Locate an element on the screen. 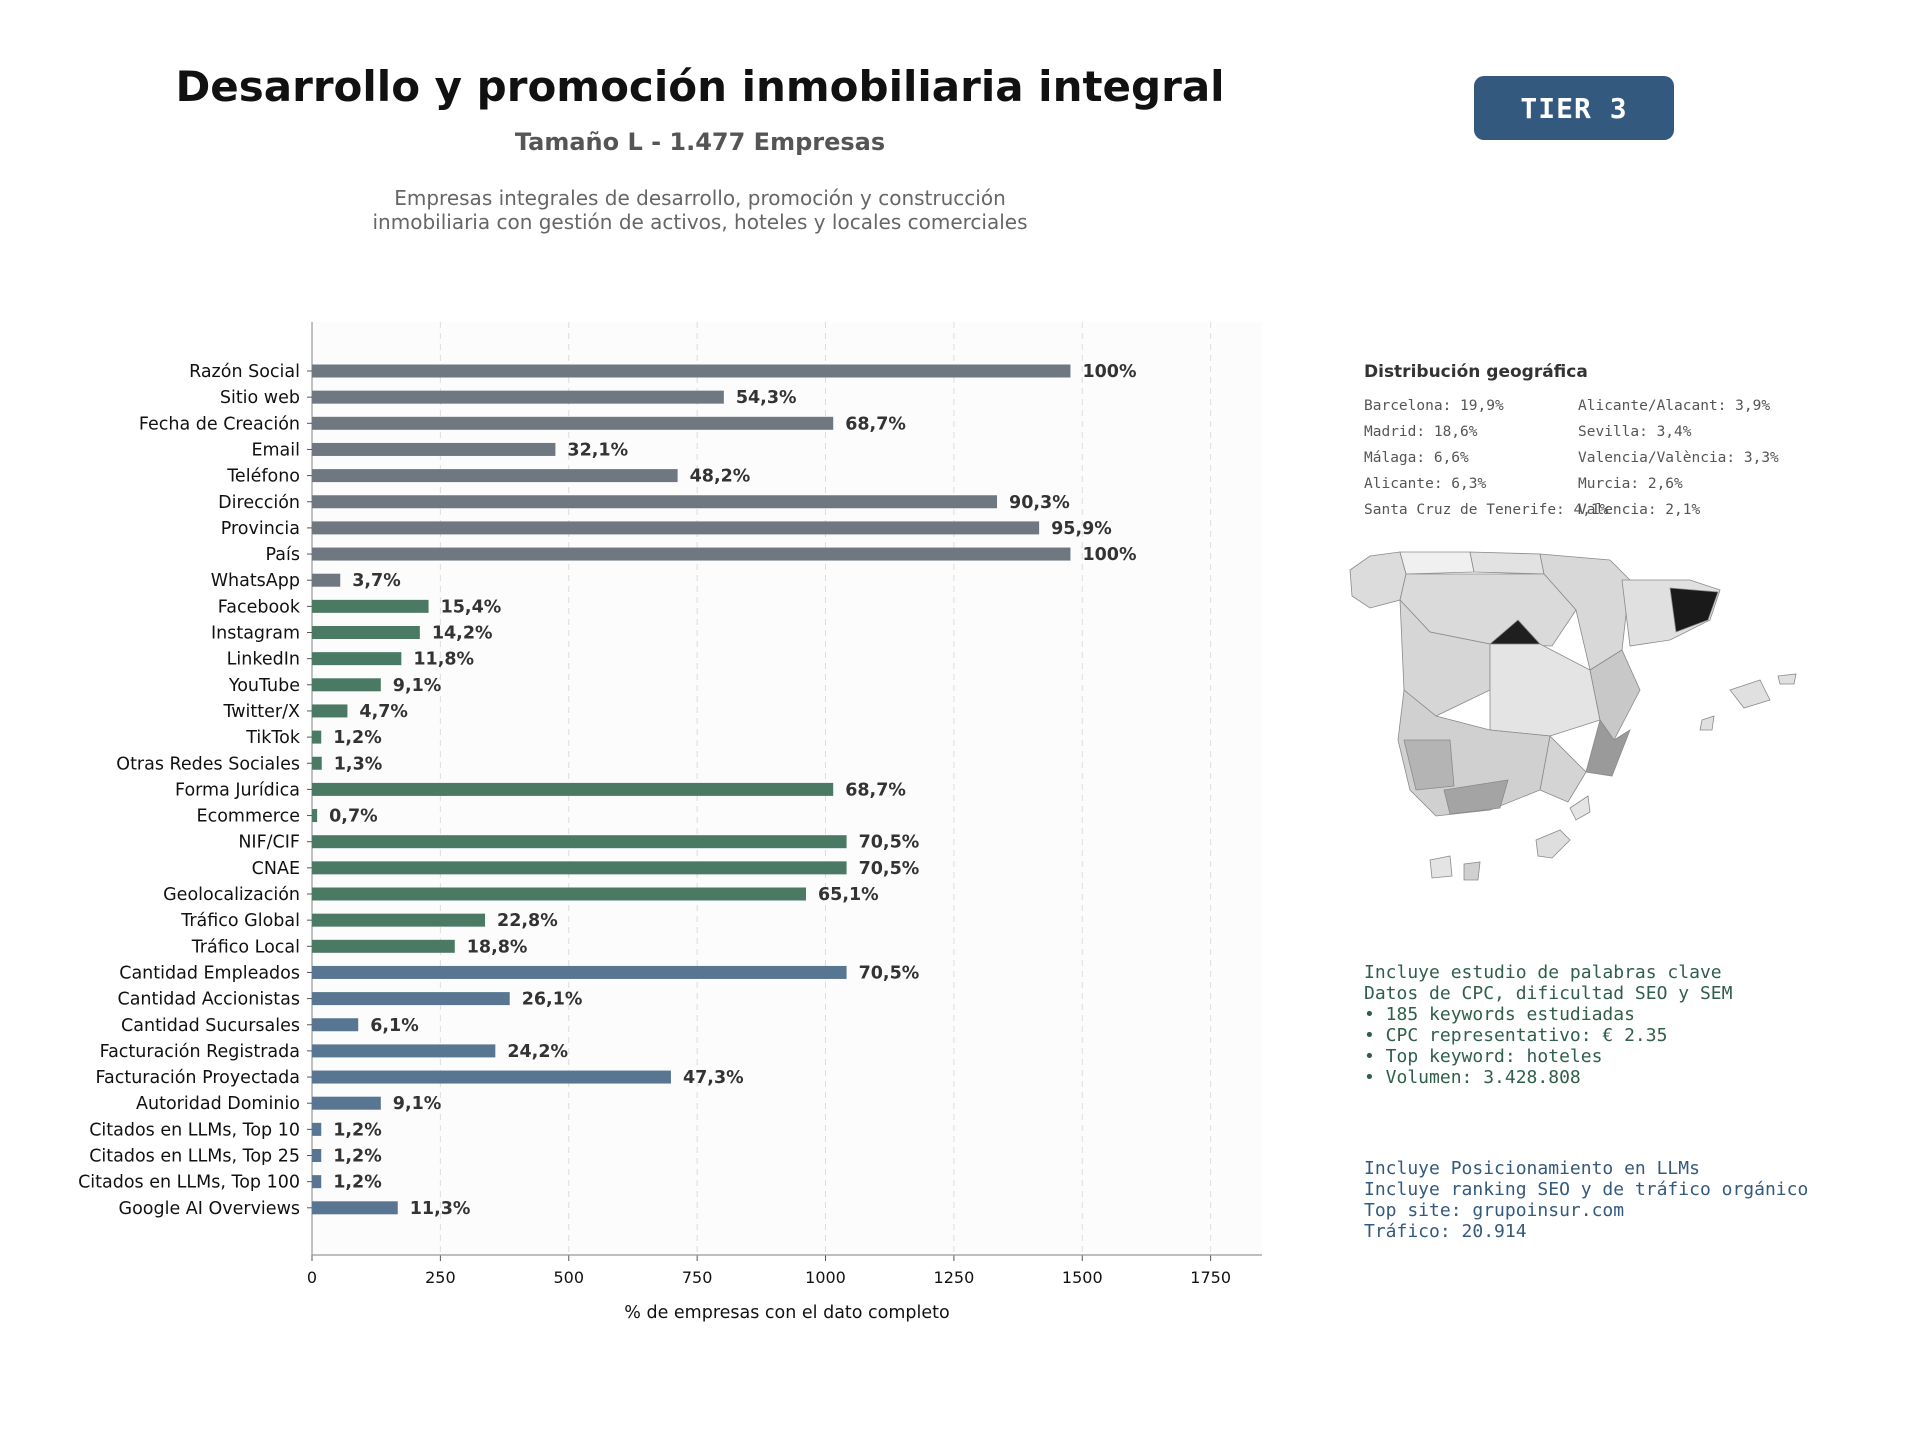  spain-map is located at coordinates (1573, 716).